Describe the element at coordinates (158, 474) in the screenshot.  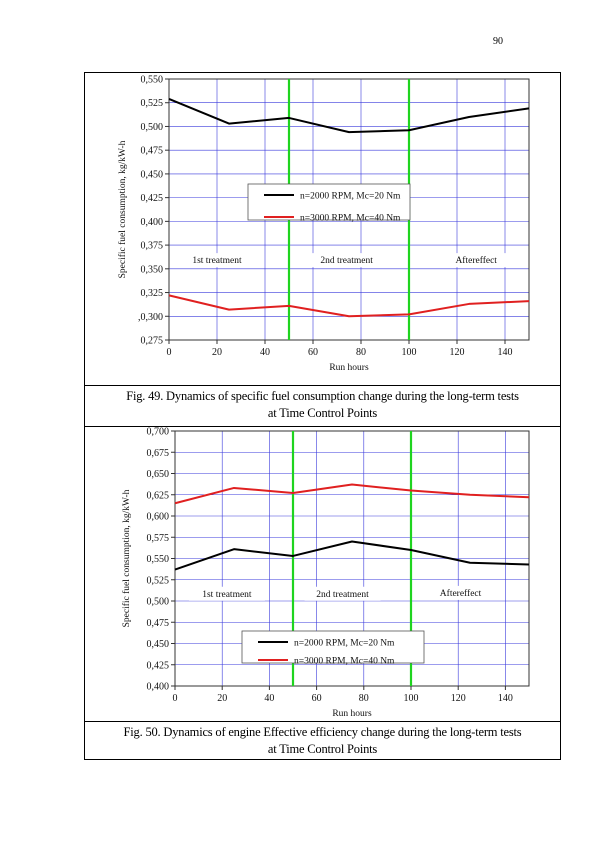
I see `y-tick-label: 0,650` at that location.